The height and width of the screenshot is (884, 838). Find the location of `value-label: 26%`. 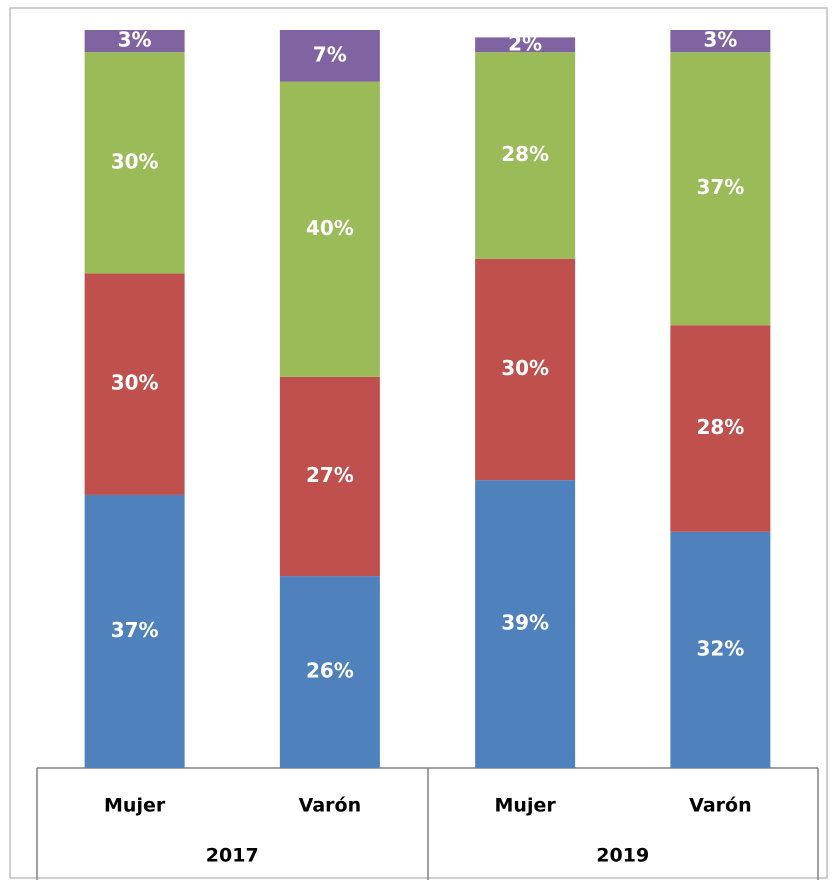

value-label: 26% is located at coordinates (330, 671).